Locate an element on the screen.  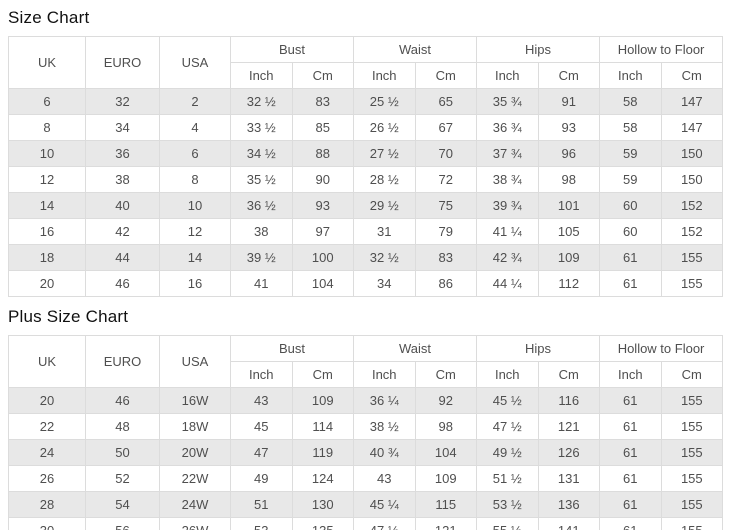
table-cell: 116 is located at coordinates (569, 400).